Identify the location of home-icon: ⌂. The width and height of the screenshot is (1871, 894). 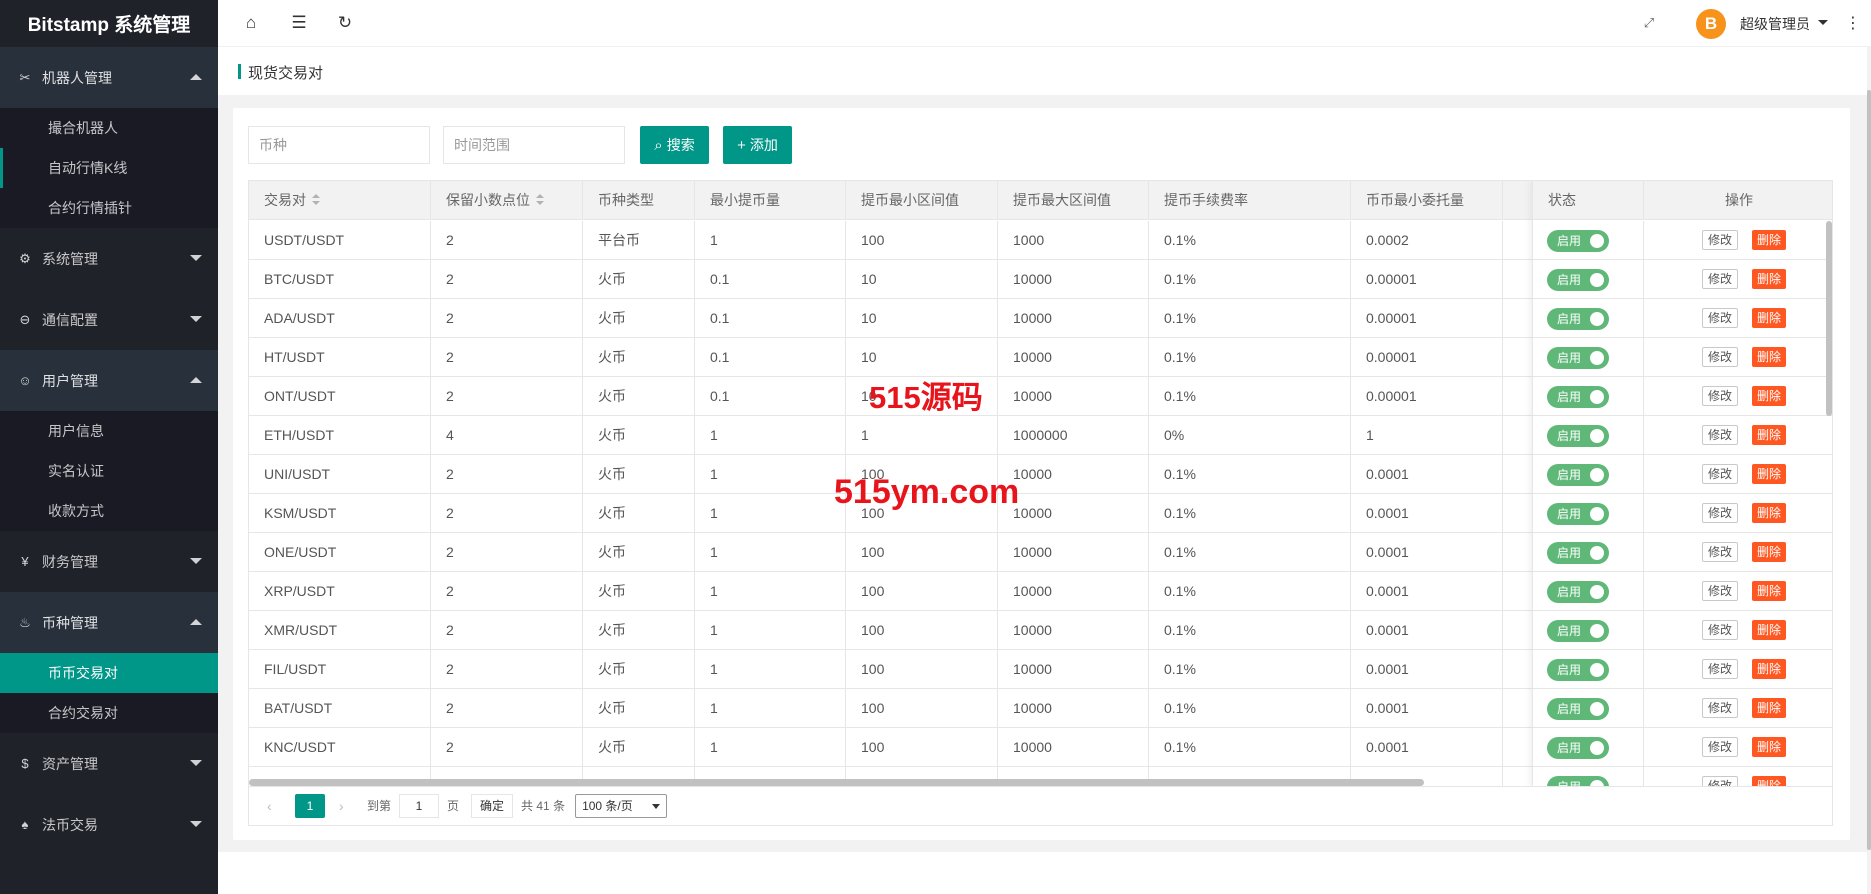
(251, 22).